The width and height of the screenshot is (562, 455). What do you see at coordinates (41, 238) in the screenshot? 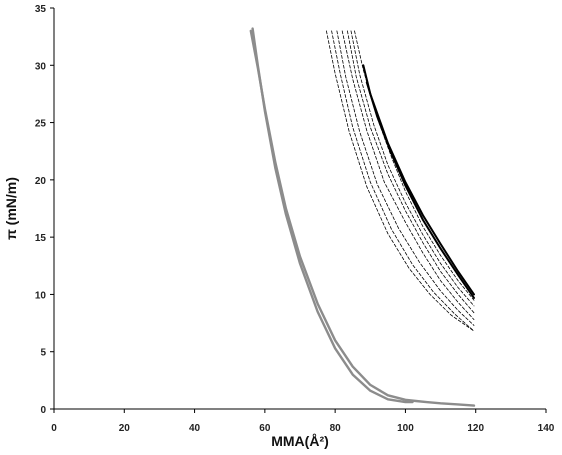
I see `y-tick-label: 15` at bounding box center [41, 238].